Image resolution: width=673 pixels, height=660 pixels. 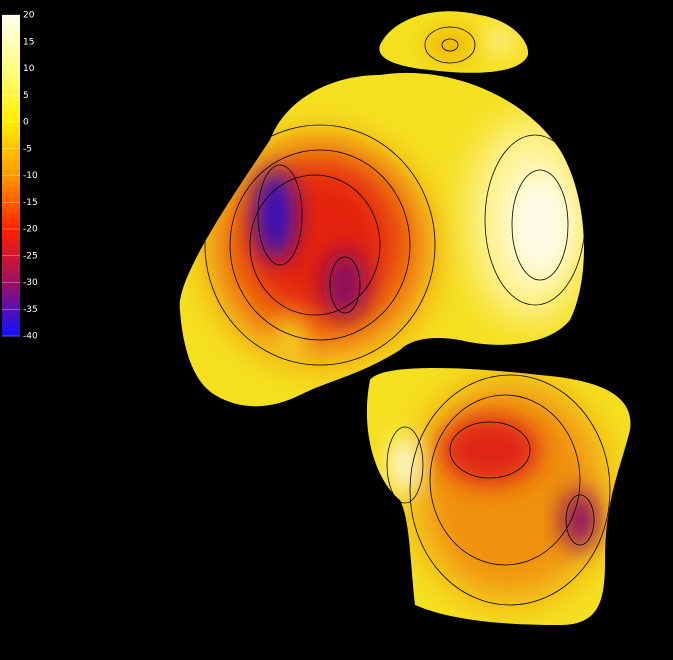 What do you see at coordinates (30, 283) in the screenshot?
I see `colorbar-tick-label: -30` at bounding box center [30, 283].